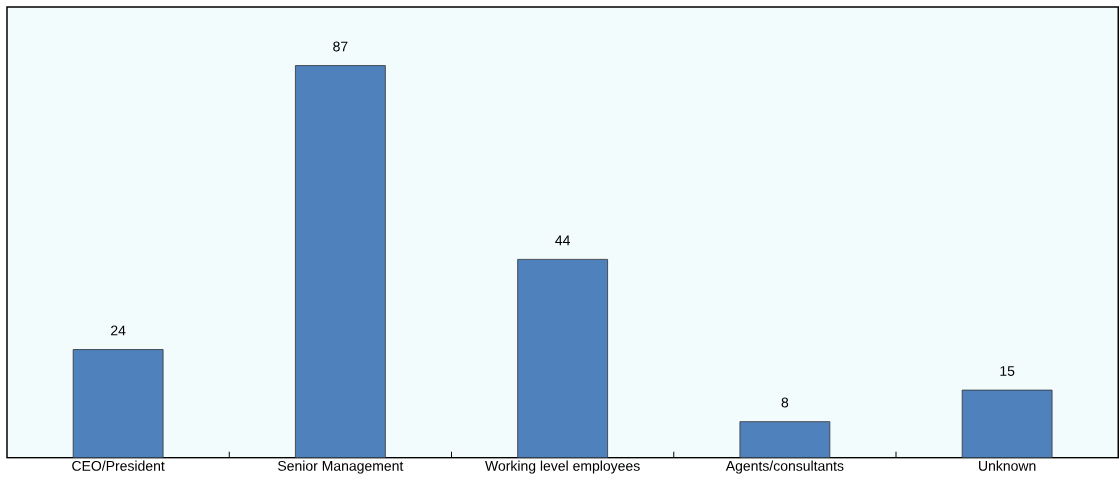 This screenshot has height=486, width=1119. I want to click on x-tick-label: CEO/President, so click(118, 465).